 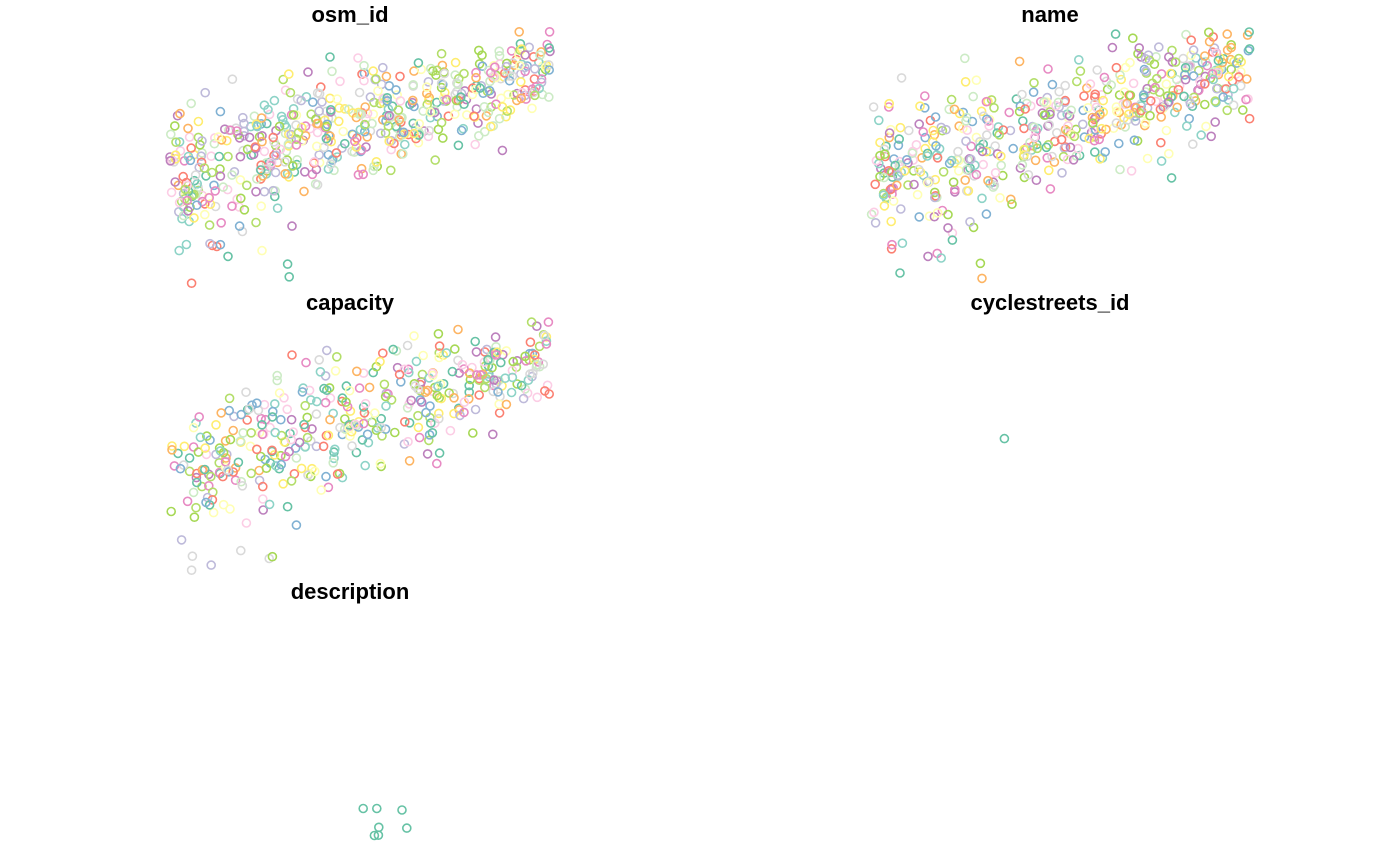 I want to click on points-name, so click(x=1060, y=155).